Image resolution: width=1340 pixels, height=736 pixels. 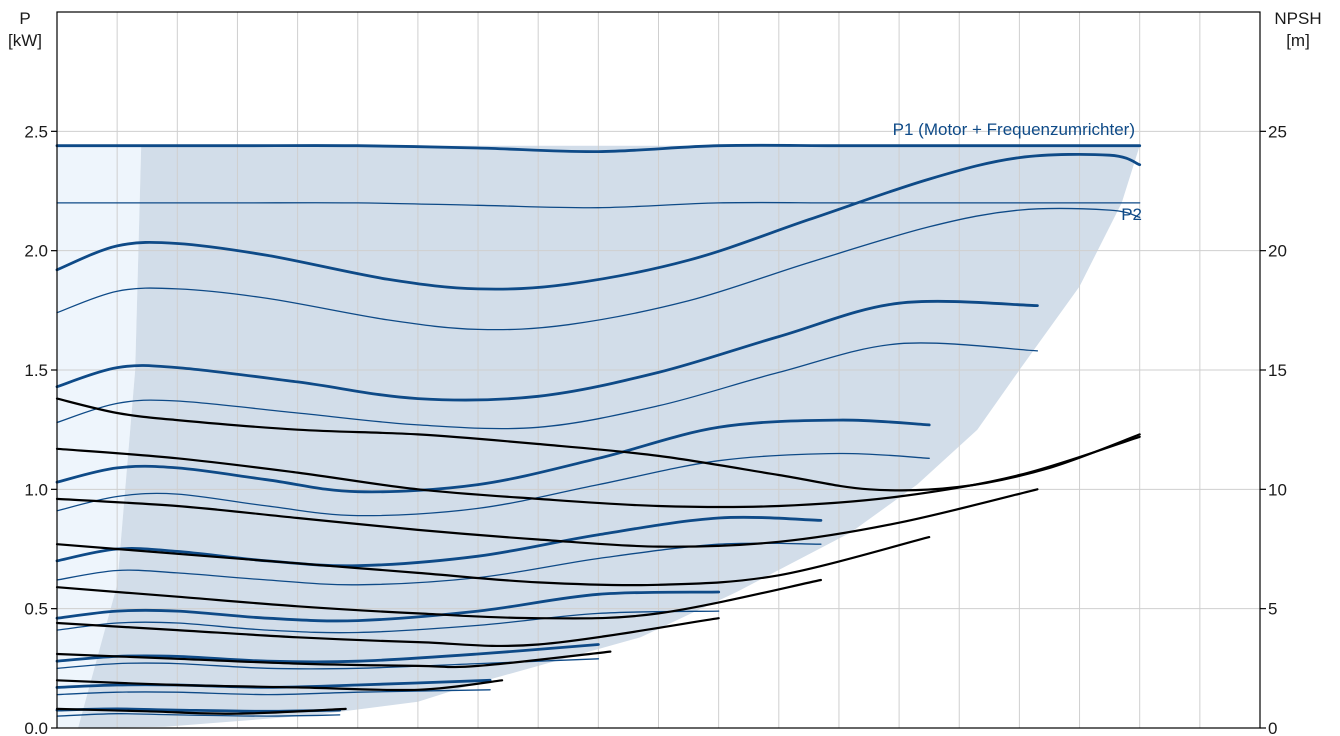 I want to click on right-tick-label: 20, so click(x=1277, y=251).